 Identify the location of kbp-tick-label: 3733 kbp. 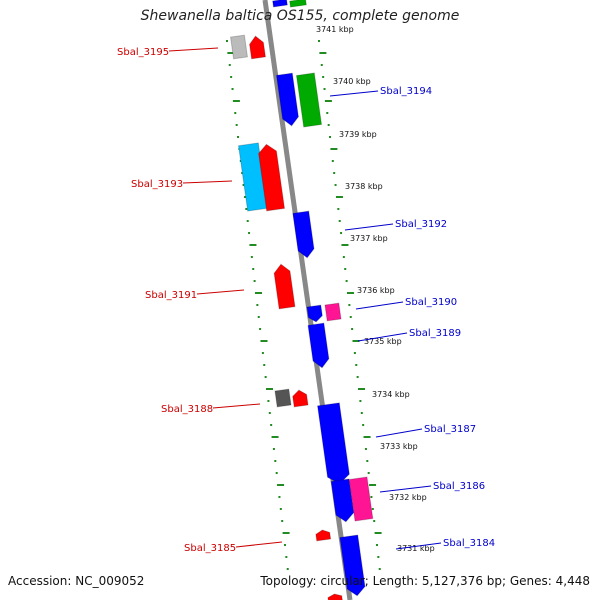
(399, 446).